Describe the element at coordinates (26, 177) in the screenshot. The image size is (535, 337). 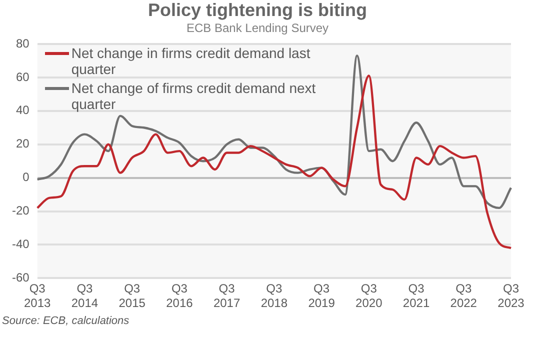
I see `y-tick-label: 0` at that location.